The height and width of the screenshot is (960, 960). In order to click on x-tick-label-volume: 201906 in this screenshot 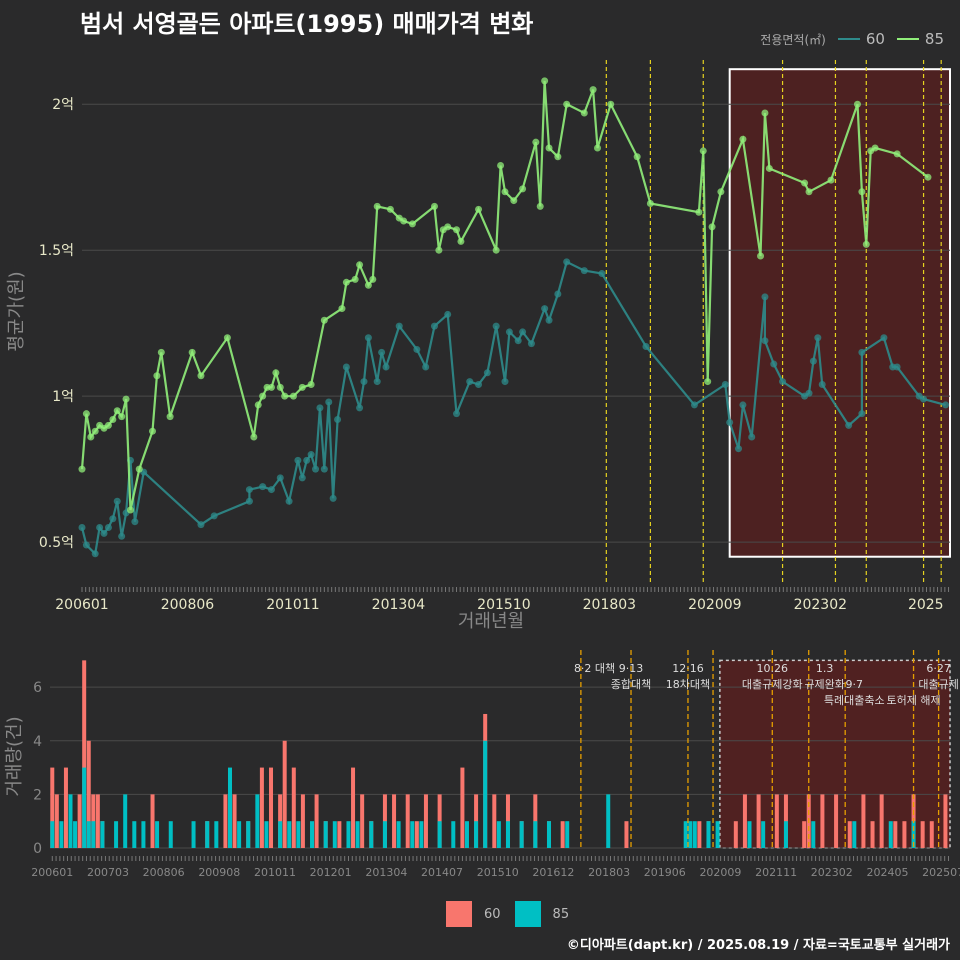, I will do `click(665, 872)`.